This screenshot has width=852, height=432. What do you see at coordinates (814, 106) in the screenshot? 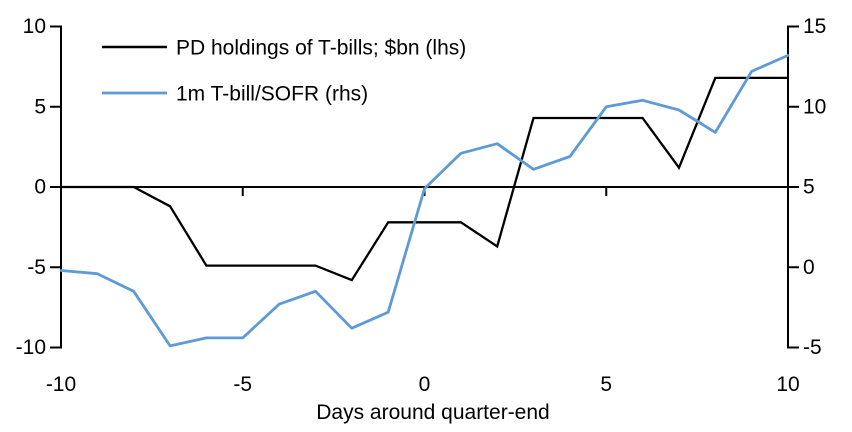
I see `right-axis-tick-label: 10` at bounding box center [814, 106].